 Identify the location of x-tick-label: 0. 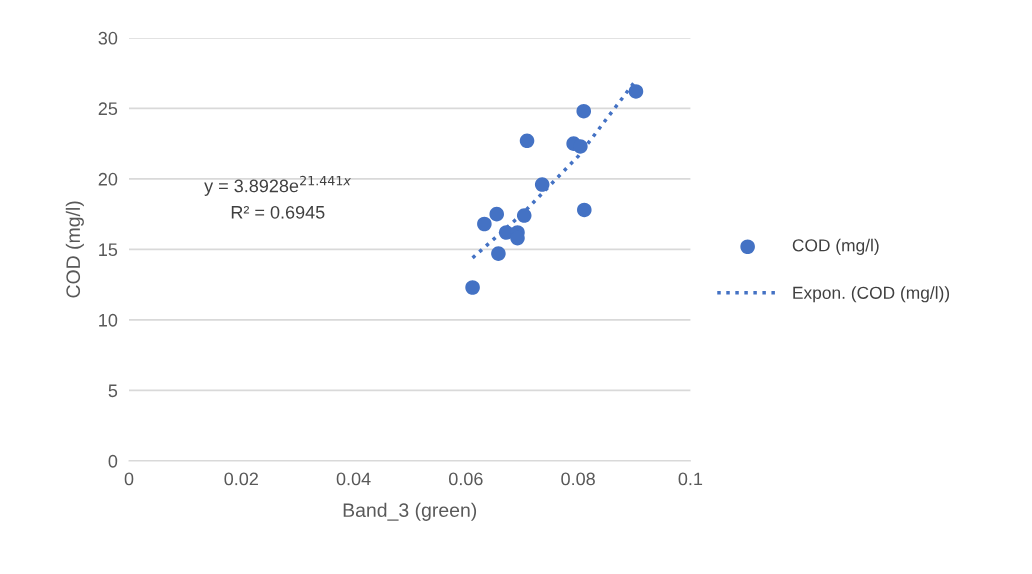
(129, 479).